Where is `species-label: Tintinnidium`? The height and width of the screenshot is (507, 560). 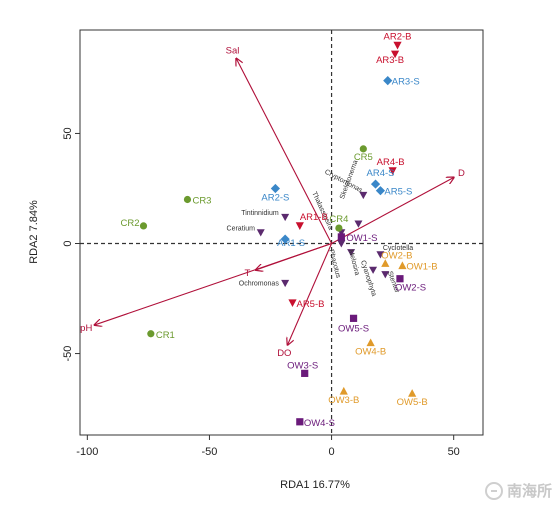
species-label: Tintinnidium is located at coordinates (260, 213).